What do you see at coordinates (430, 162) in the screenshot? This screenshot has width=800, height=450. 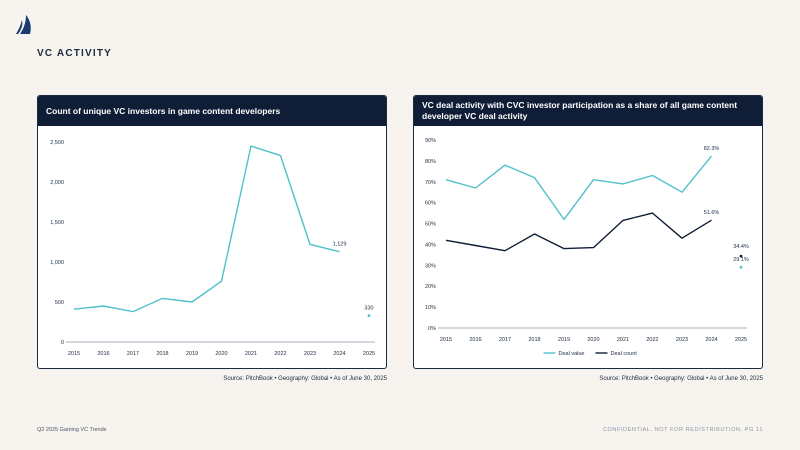 I see `y-tick-label: 80%` at bounding box center [430, 162].